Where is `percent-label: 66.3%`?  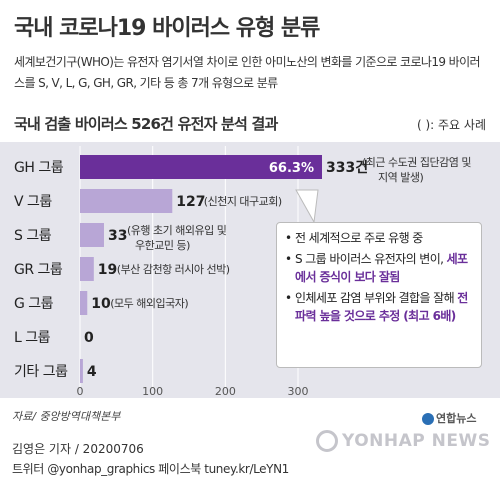 percent-label: 66.3% is located at coordinates (291, 168).